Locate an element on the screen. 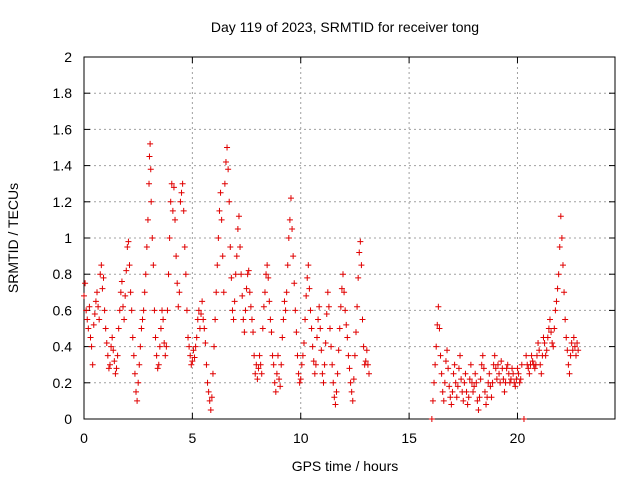  x-tick-label: 0 is located at coordinates (84, 438).